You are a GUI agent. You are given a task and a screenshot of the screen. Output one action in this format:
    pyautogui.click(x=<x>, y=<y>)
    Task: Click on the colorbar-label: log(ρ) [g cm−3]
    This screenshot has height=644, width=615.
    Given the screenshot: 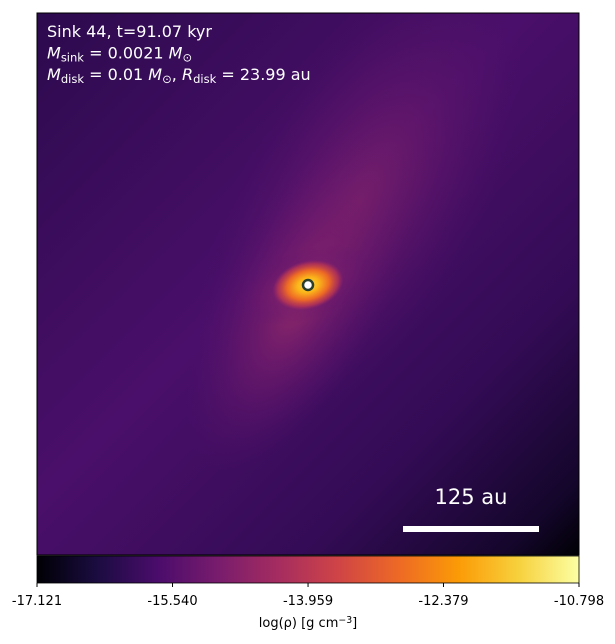 What is the action you would take?
    pyautogui.click(x=308, y=623)
    